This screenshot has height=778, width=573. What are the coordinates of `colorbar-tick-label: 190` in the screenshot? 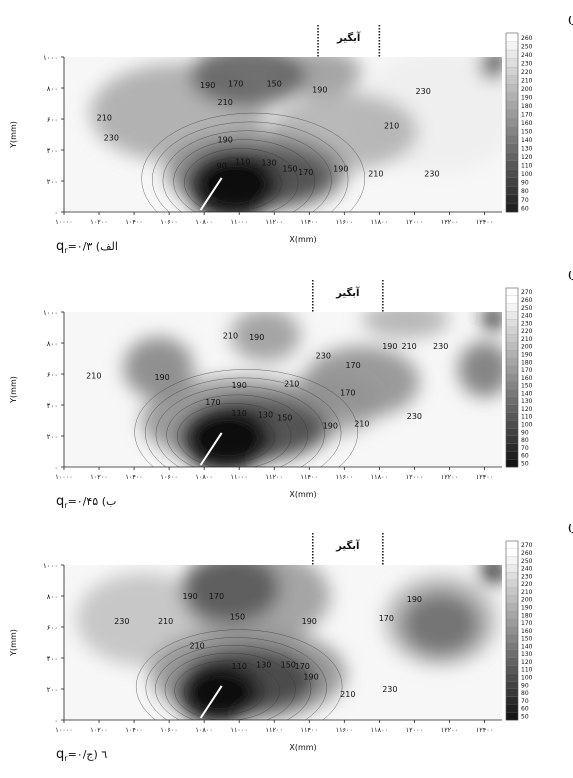 It's located at (527, 97).